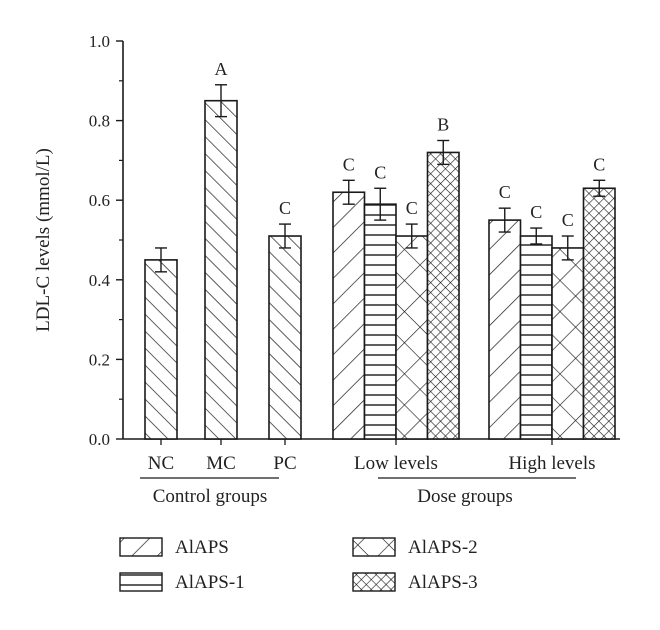 The width and height of the screenshot is (660, 630). Describe the element at coordinates (443, 547) in the screenshot. I see `legend-label-alaps-2: AlAPS-2` at that location.